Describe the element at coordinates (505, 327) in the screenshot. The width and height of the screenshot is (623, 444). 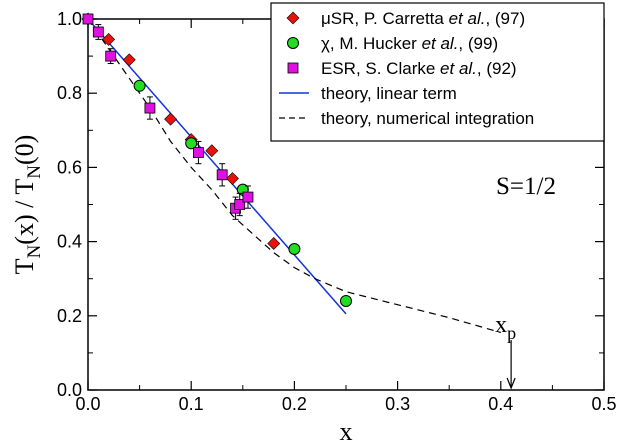
I see `xp-label: xp` at that location.